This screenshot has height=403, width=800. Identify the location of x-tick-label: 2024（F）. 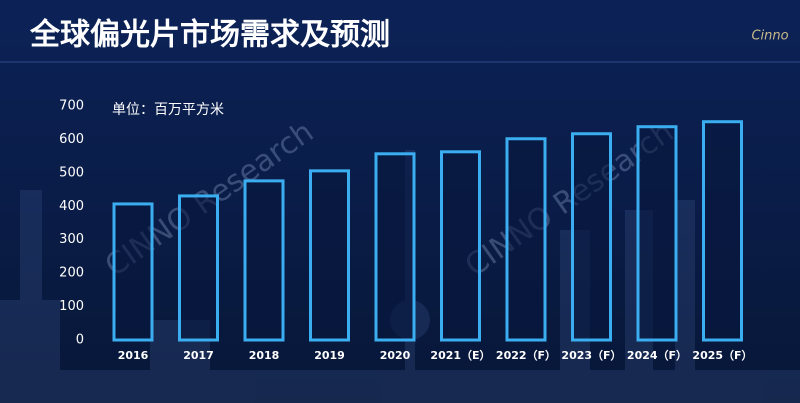
(657, 355).